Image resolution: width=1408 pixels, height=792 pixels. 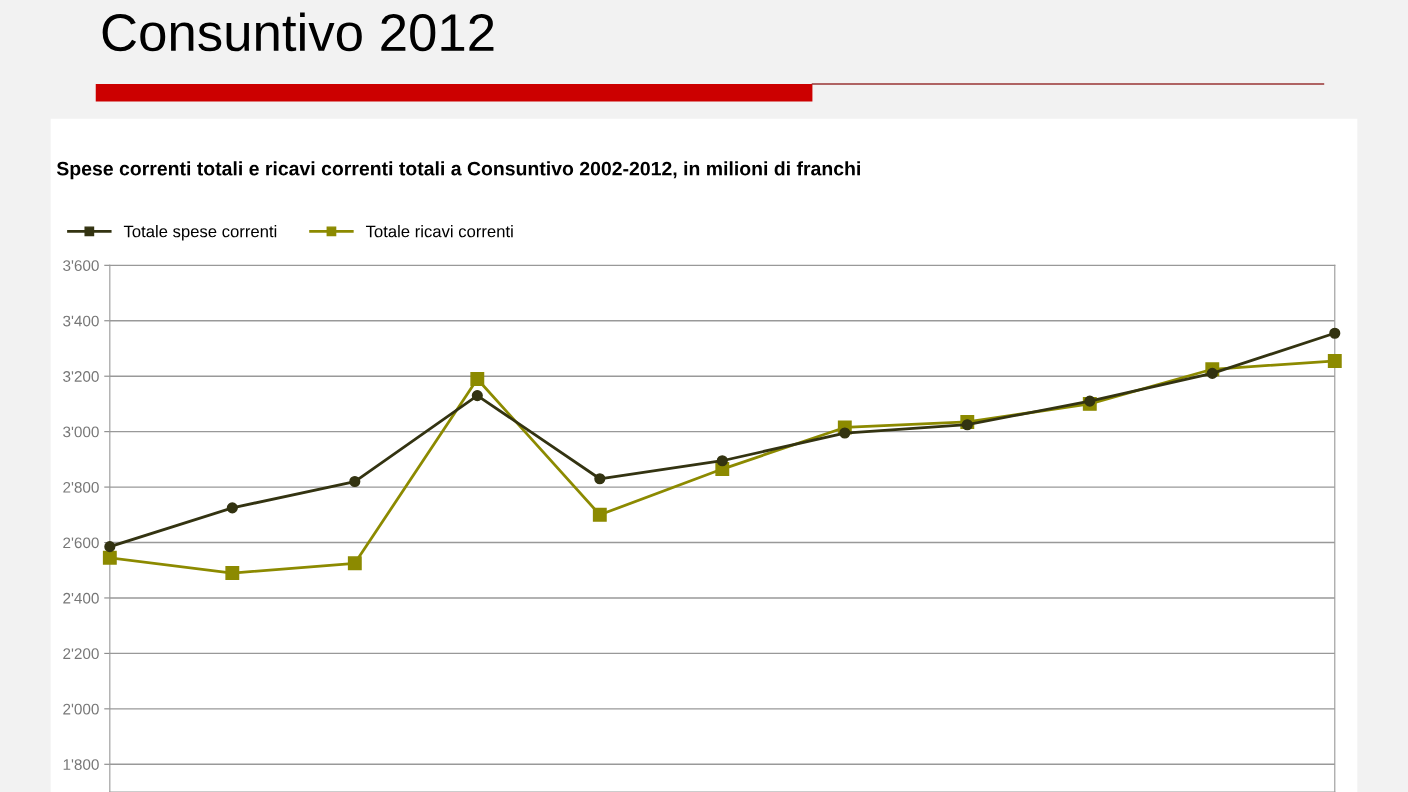 What do you see at coordinates (439, 231) in the screenshot?
I see `legend-label: Totale ricavi correnti` at bounding box center [439, 231].